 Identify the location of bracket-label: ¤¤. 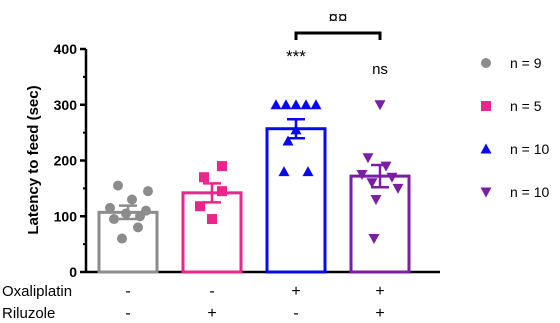
(338, 17).